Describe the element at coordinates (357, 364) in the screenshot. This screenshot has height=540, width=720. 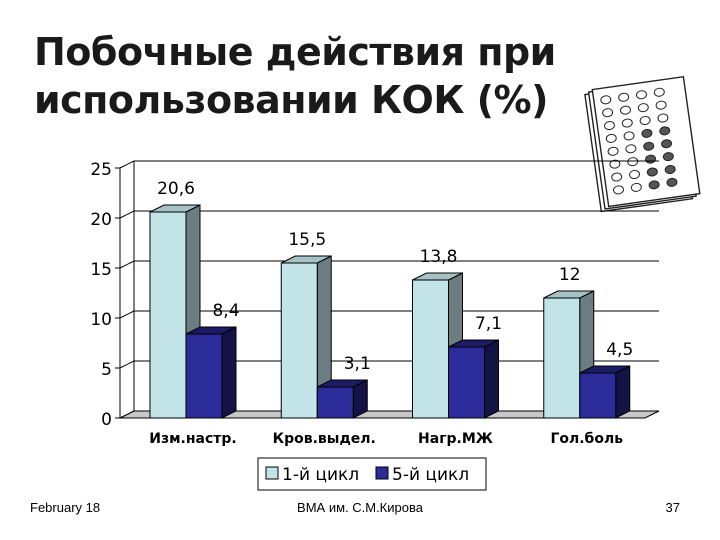
I see `data-label: 3,1` at that location.